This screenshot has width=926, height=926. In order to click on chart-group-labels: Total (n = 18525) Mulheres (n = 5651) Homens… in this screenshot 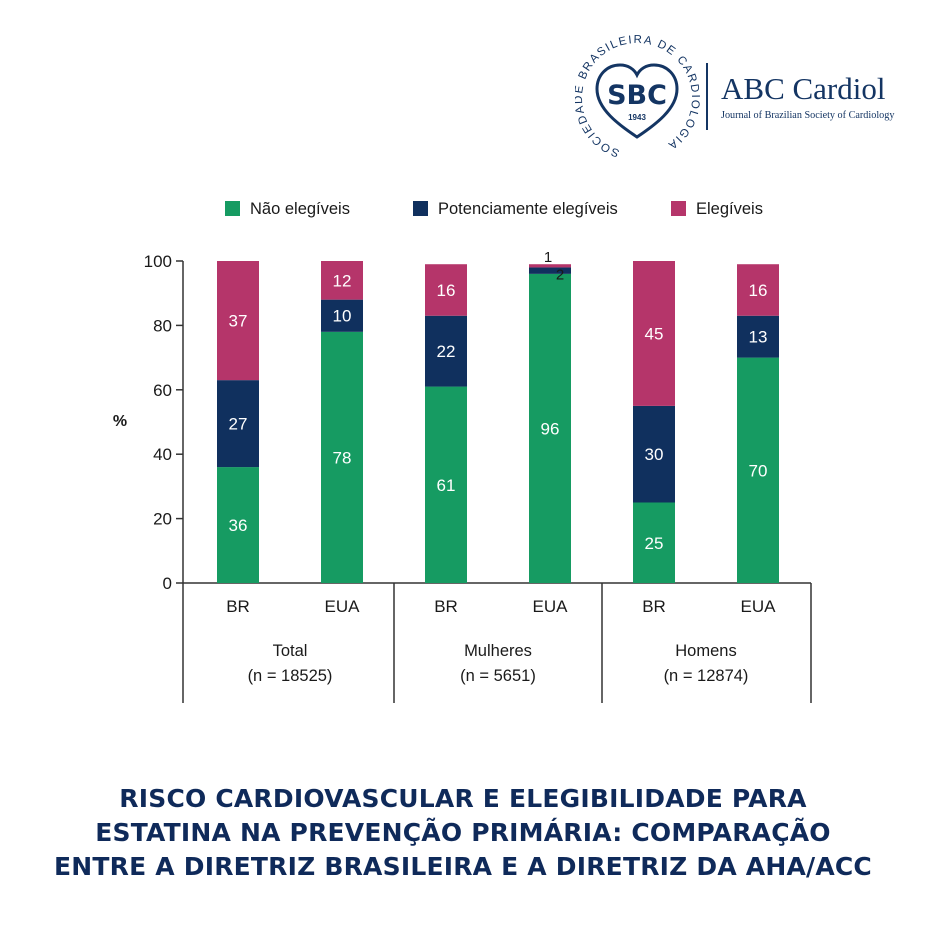, I will do `click(498, 663)`.